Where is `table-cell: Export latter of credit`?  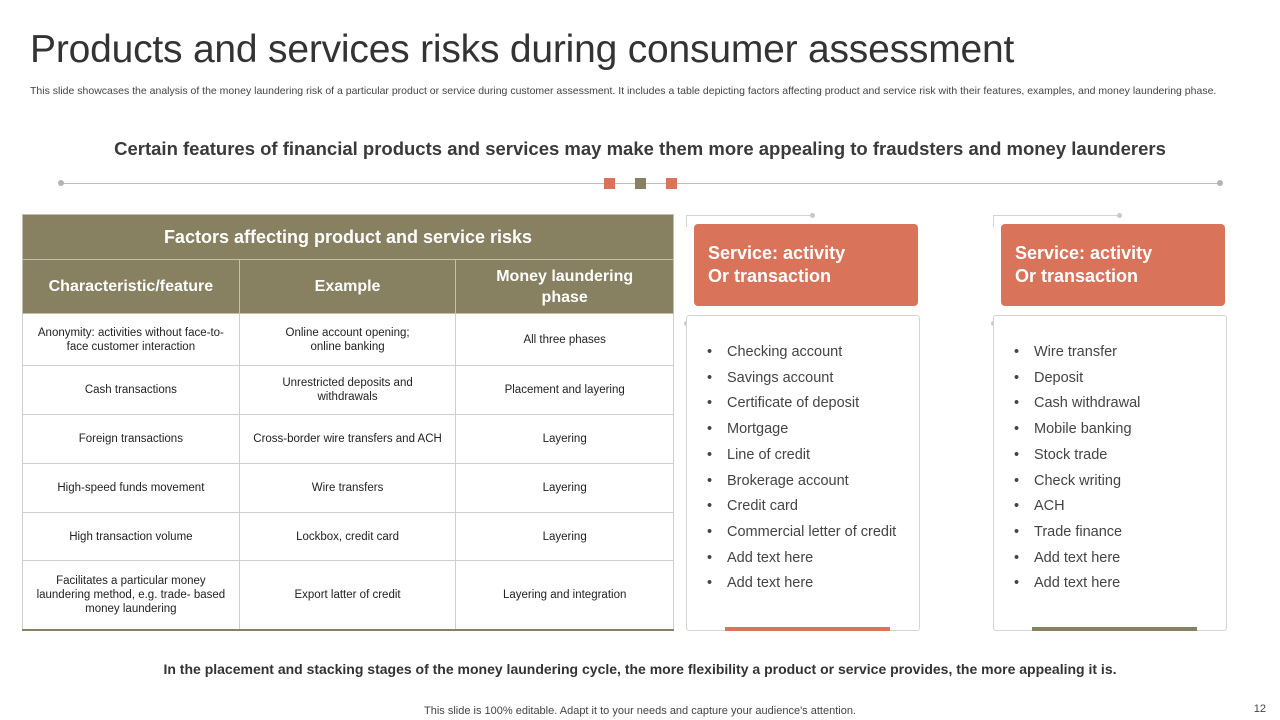 table-cell: Export latter of credit is located at coordinates (347, 595).